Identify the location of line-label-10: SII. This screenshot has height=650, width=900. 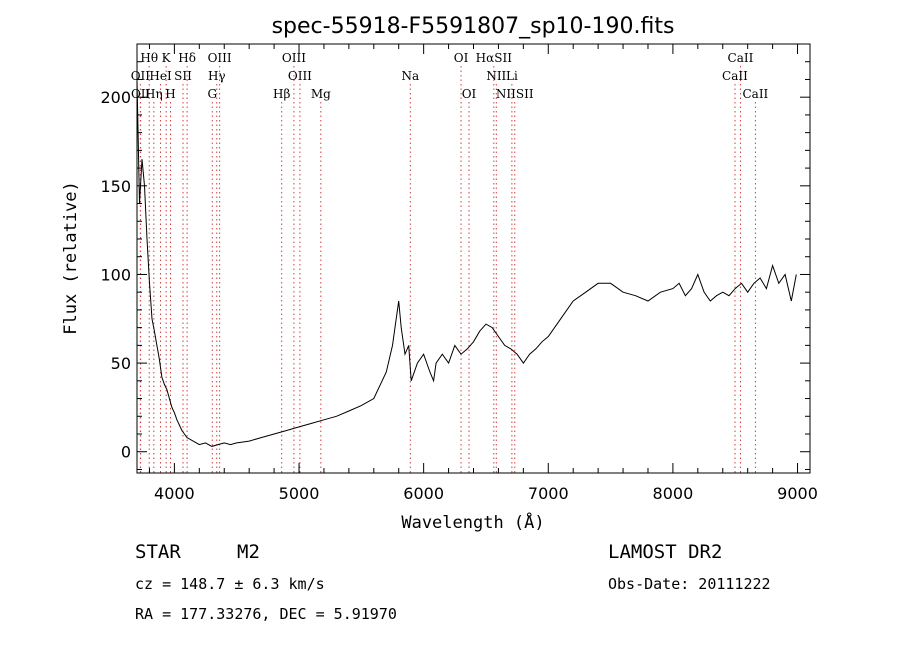
(183, 76).